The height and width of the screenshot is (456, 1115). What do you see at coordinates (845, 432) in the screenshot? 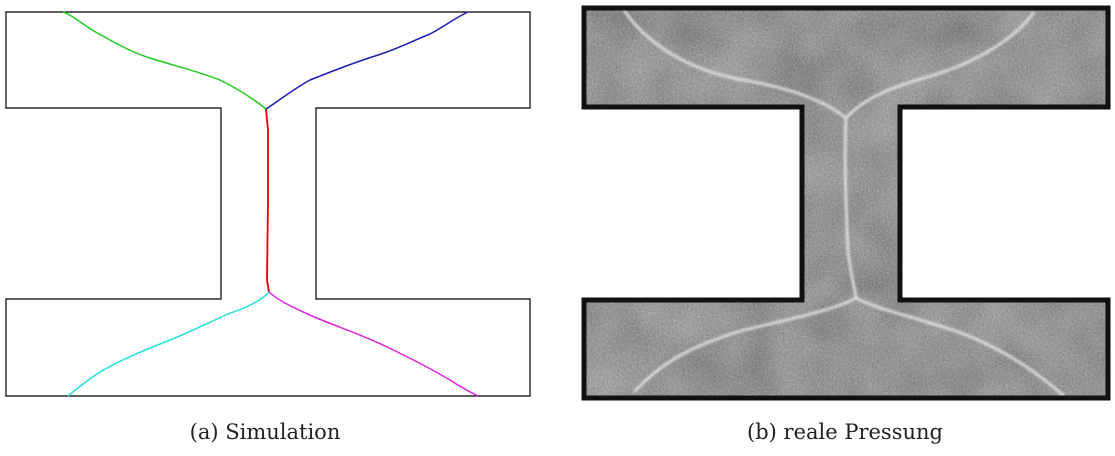
I see `caption-real-pressing: (b) reale Pressung` at bounding box center [845, 432].